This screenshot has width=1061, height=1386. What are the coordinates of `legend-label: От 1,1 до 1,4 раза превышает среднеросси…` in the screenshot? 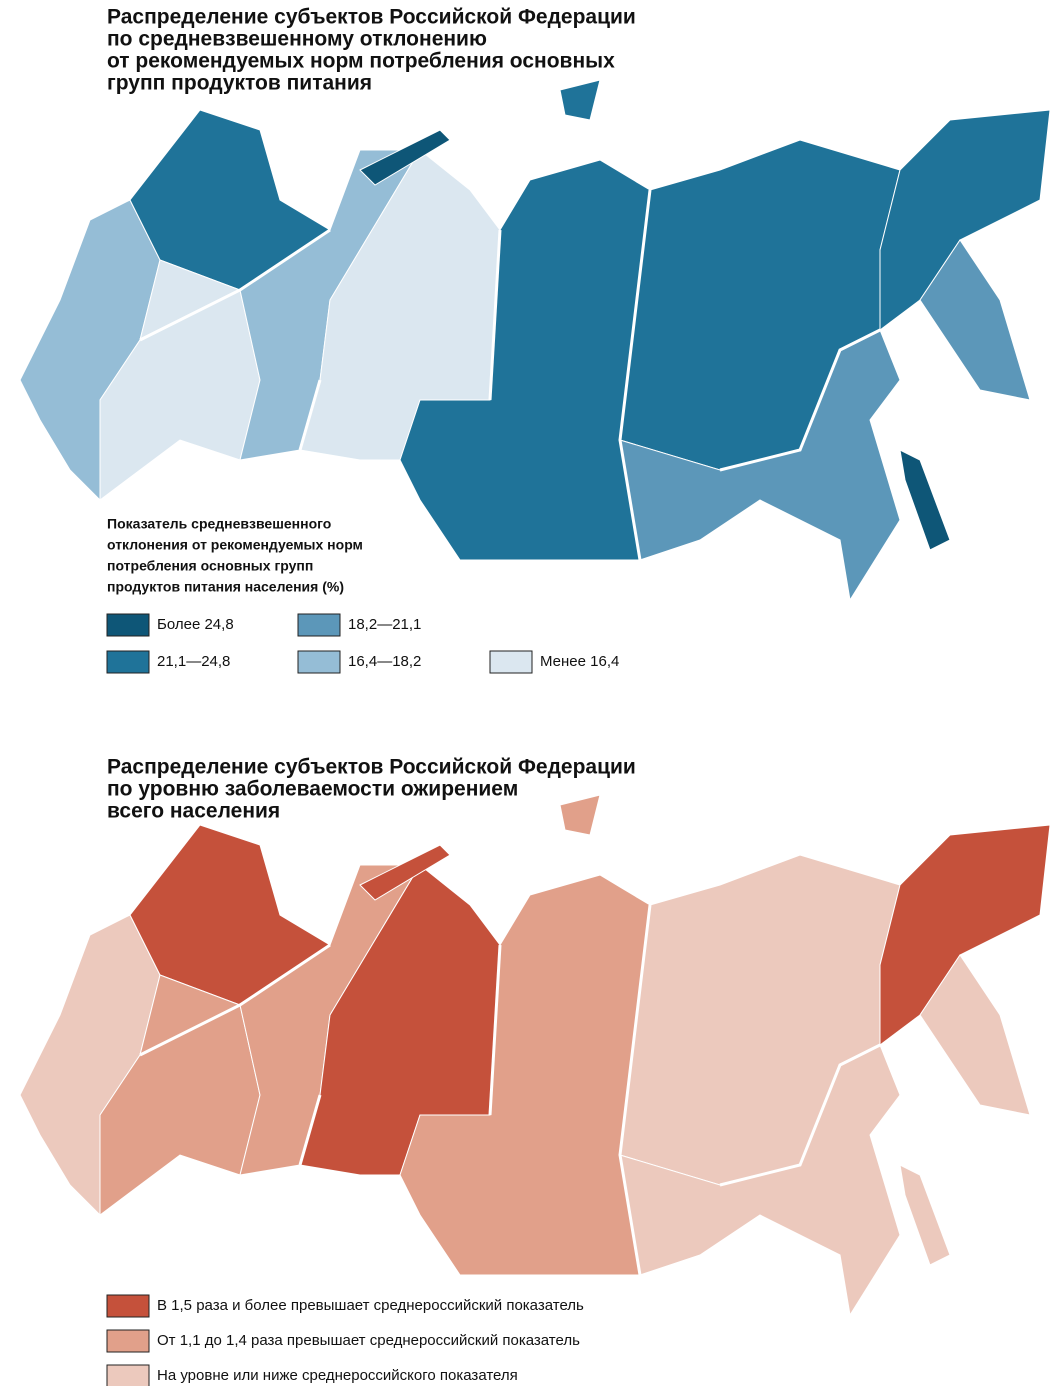 It's located at (368, 1340).